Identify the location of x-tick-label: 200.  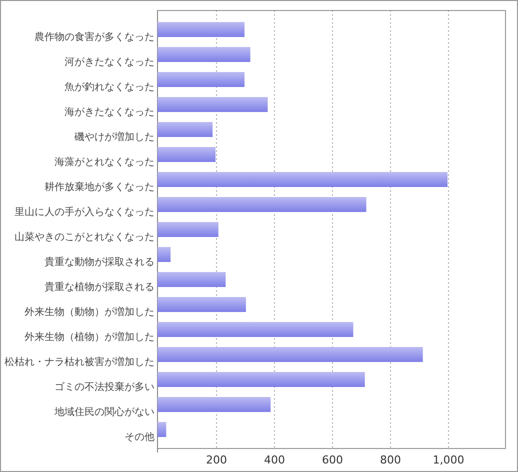
(216, 460).